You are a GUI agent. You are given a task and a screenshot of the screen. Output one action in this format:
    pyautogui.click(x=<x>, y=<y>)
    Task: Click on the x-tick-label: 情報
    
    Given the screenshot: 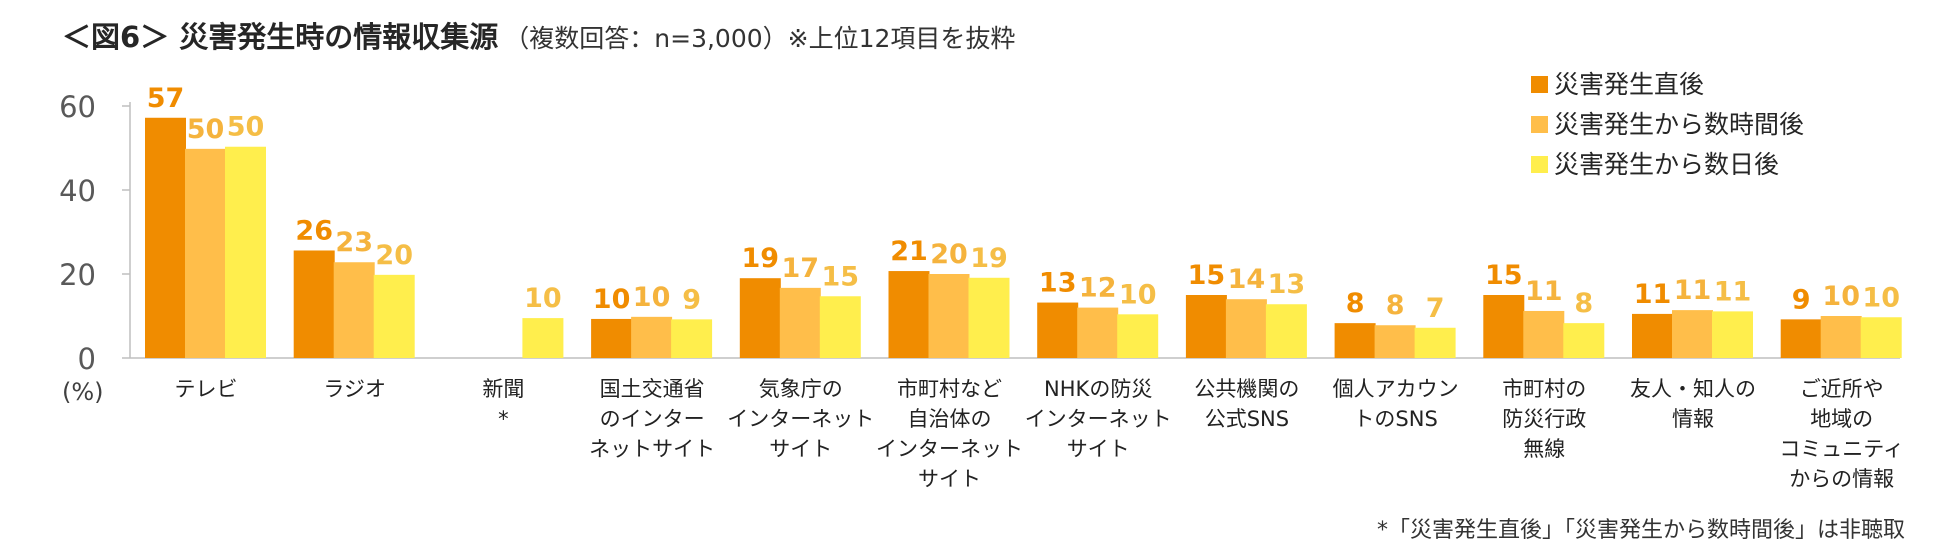 What is the action you would take?
    pyautogui.click(x=1693, y=419)
    